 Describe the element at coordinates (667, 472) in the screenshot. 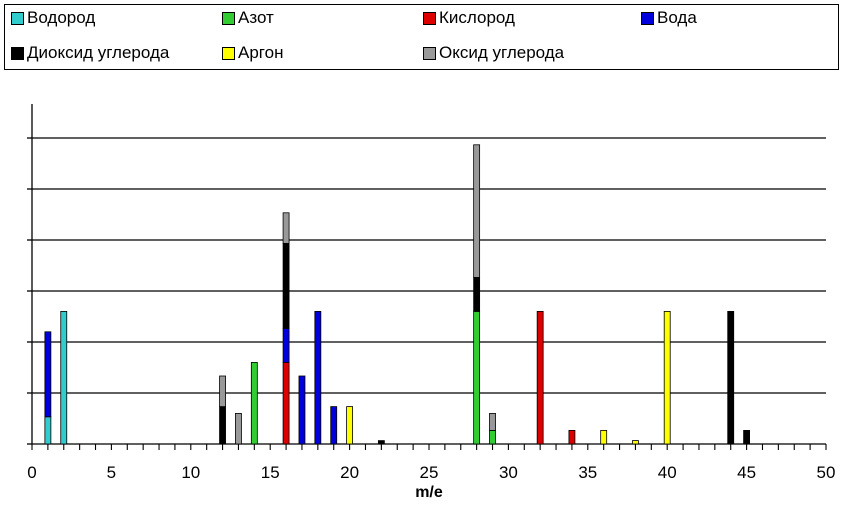

I see `x-tick-label: 40` at that location.